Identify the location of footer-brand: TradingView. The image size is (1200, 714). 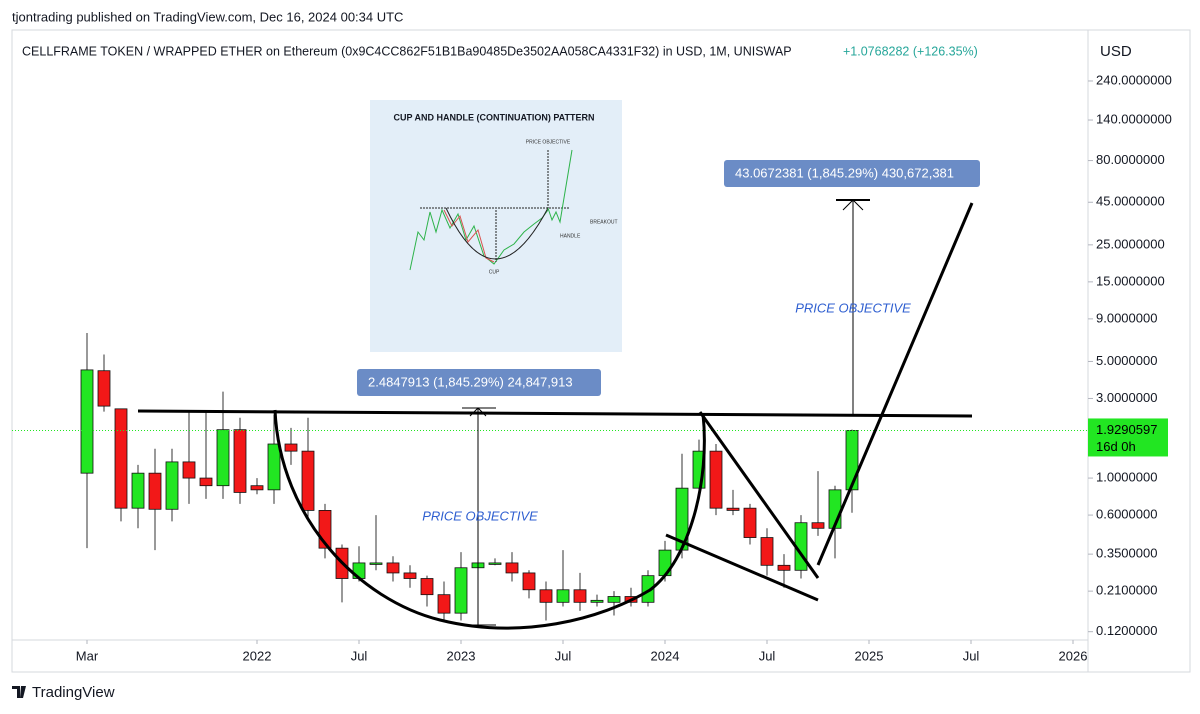
(73, 692).